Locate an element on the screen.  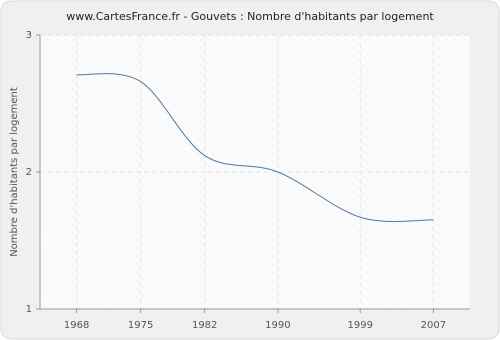
x-tick-label: 1968 is located at coordinates (76, 325).